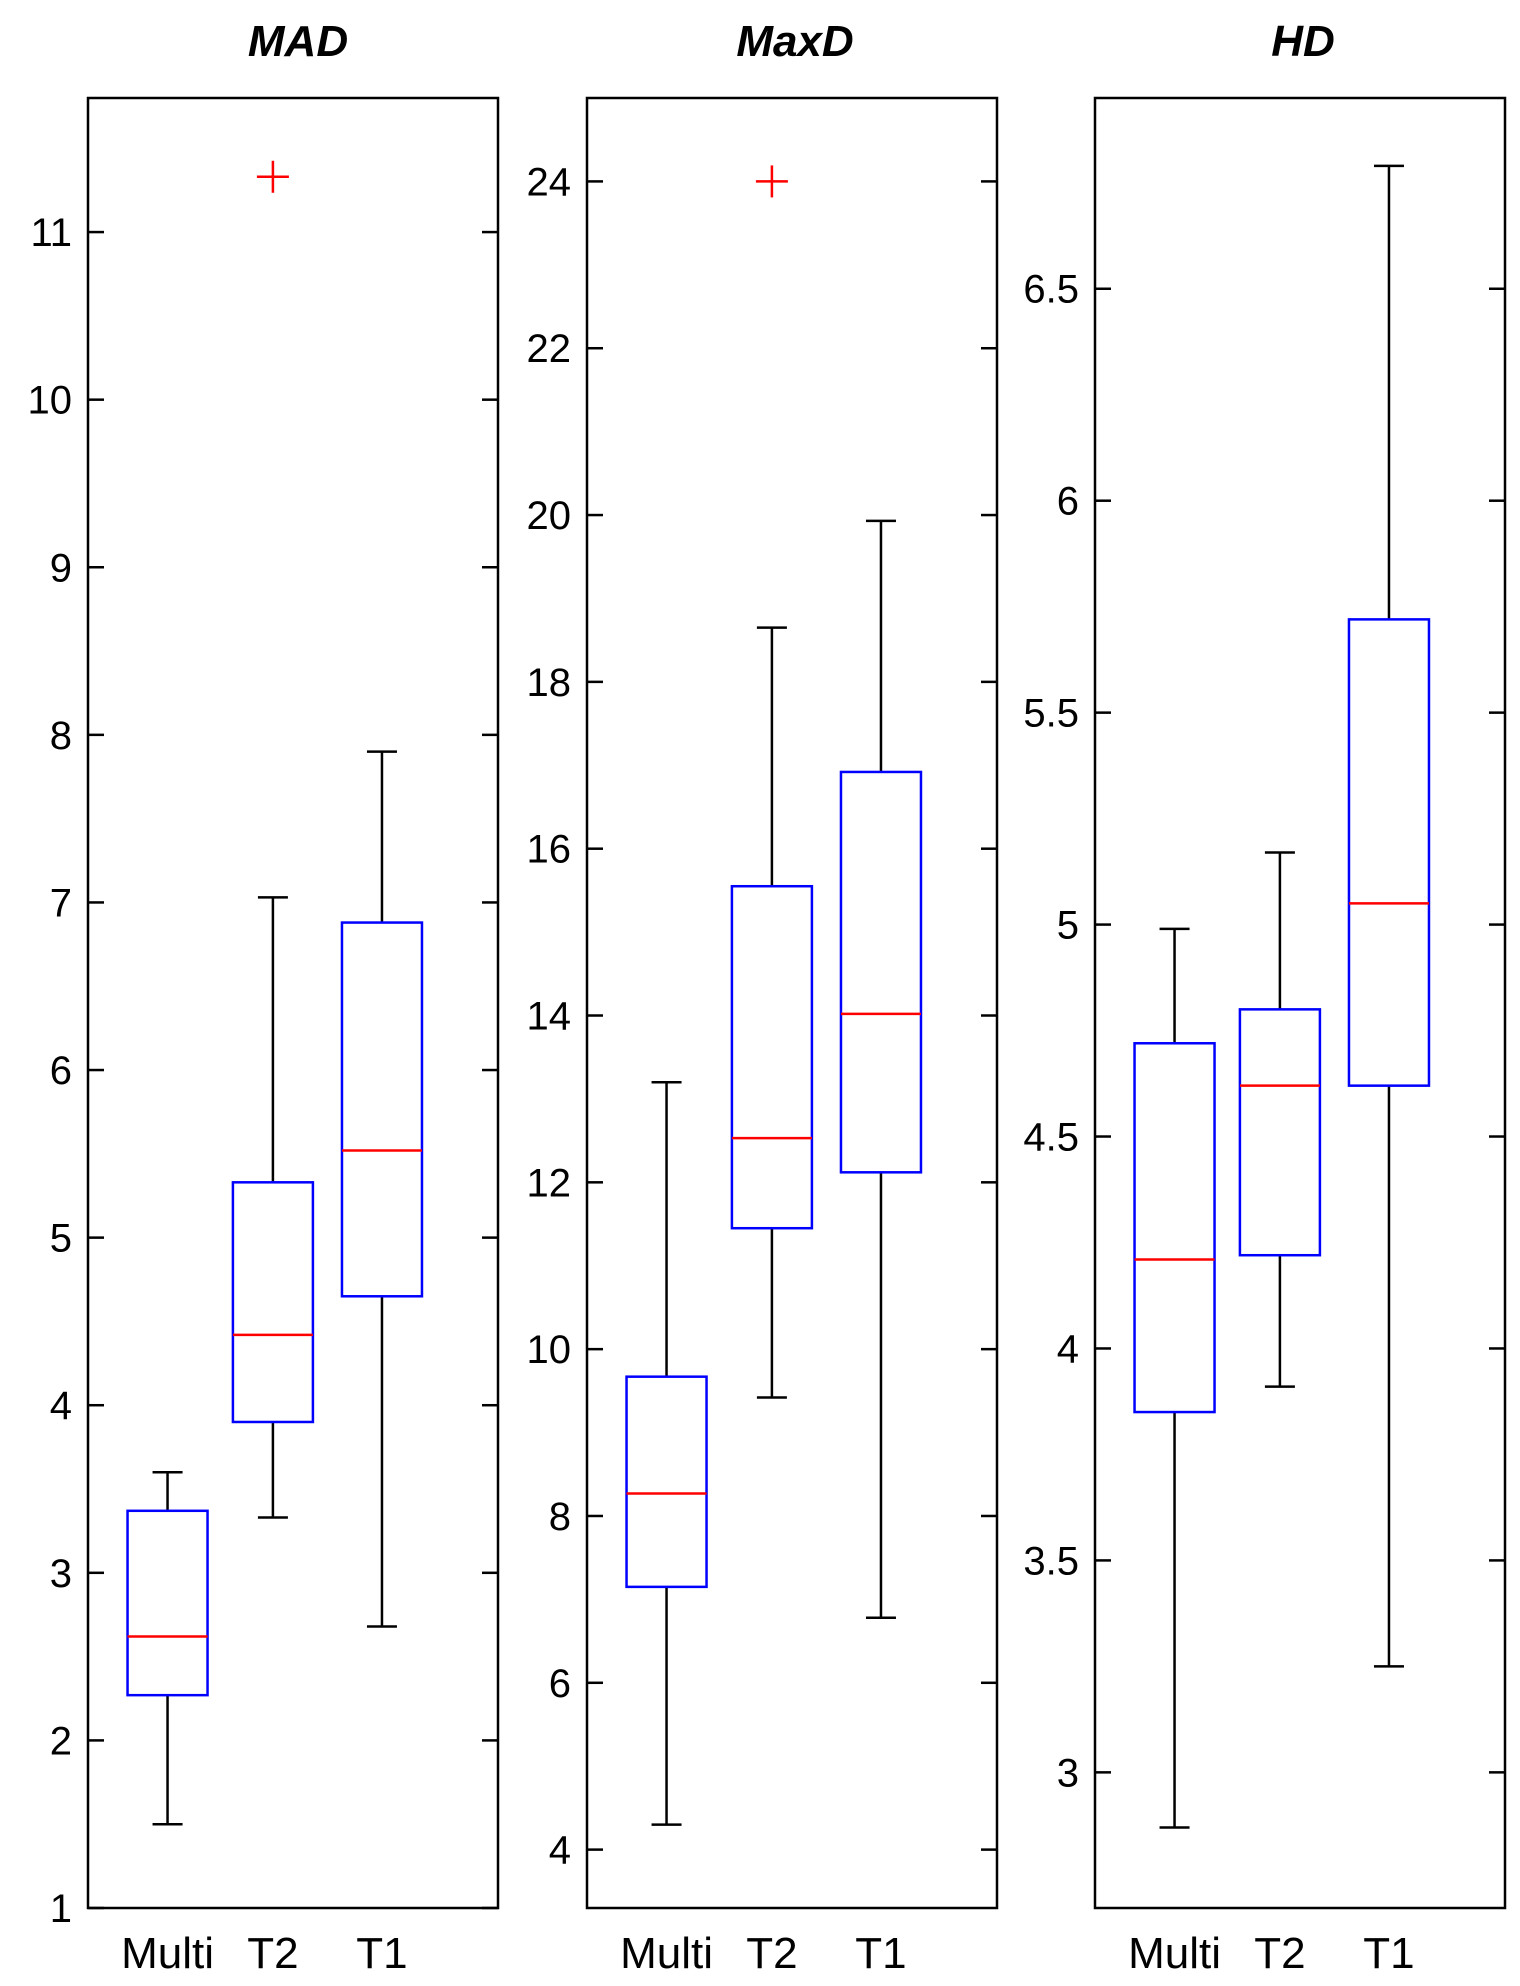  Describe the element at coordinates (298, 41) in the screenshot. I see `chart-title: MAD` at that location.